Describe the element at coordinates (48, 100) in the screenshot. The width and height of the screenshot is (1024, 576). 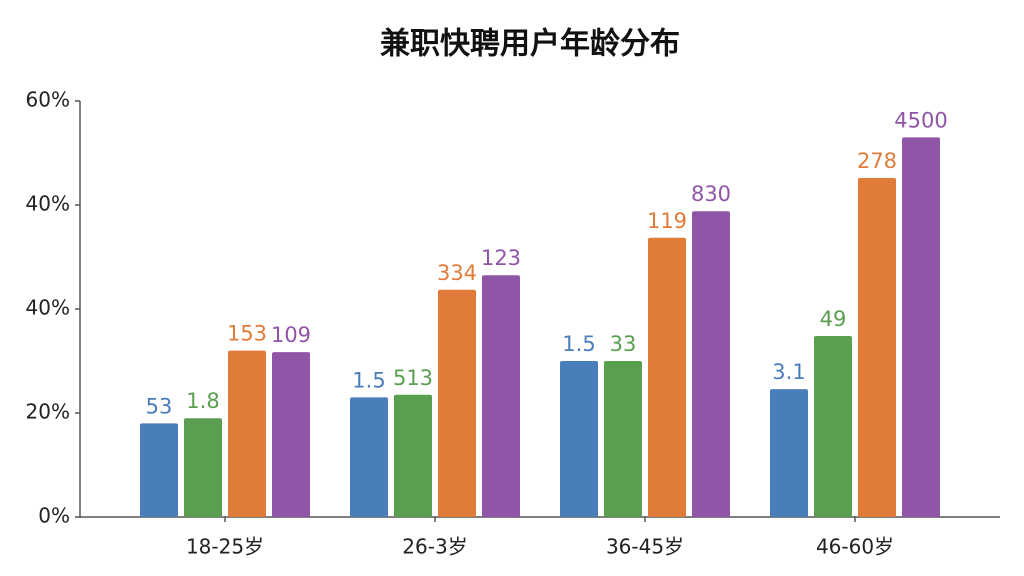
I see `y-tick-label: 60%` at that location.